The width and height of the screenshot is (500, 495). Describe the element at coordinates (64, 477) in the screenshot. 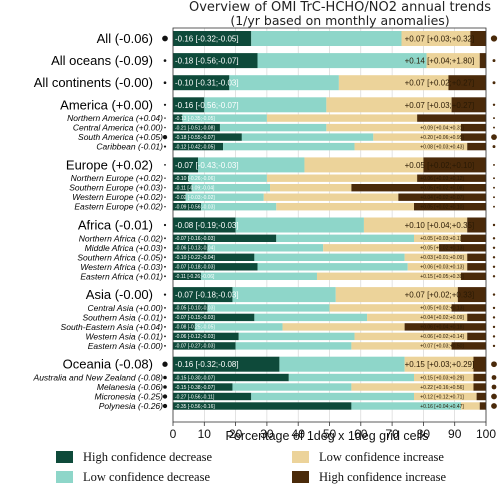

I see `legend-swatch-low_dec` at that location.